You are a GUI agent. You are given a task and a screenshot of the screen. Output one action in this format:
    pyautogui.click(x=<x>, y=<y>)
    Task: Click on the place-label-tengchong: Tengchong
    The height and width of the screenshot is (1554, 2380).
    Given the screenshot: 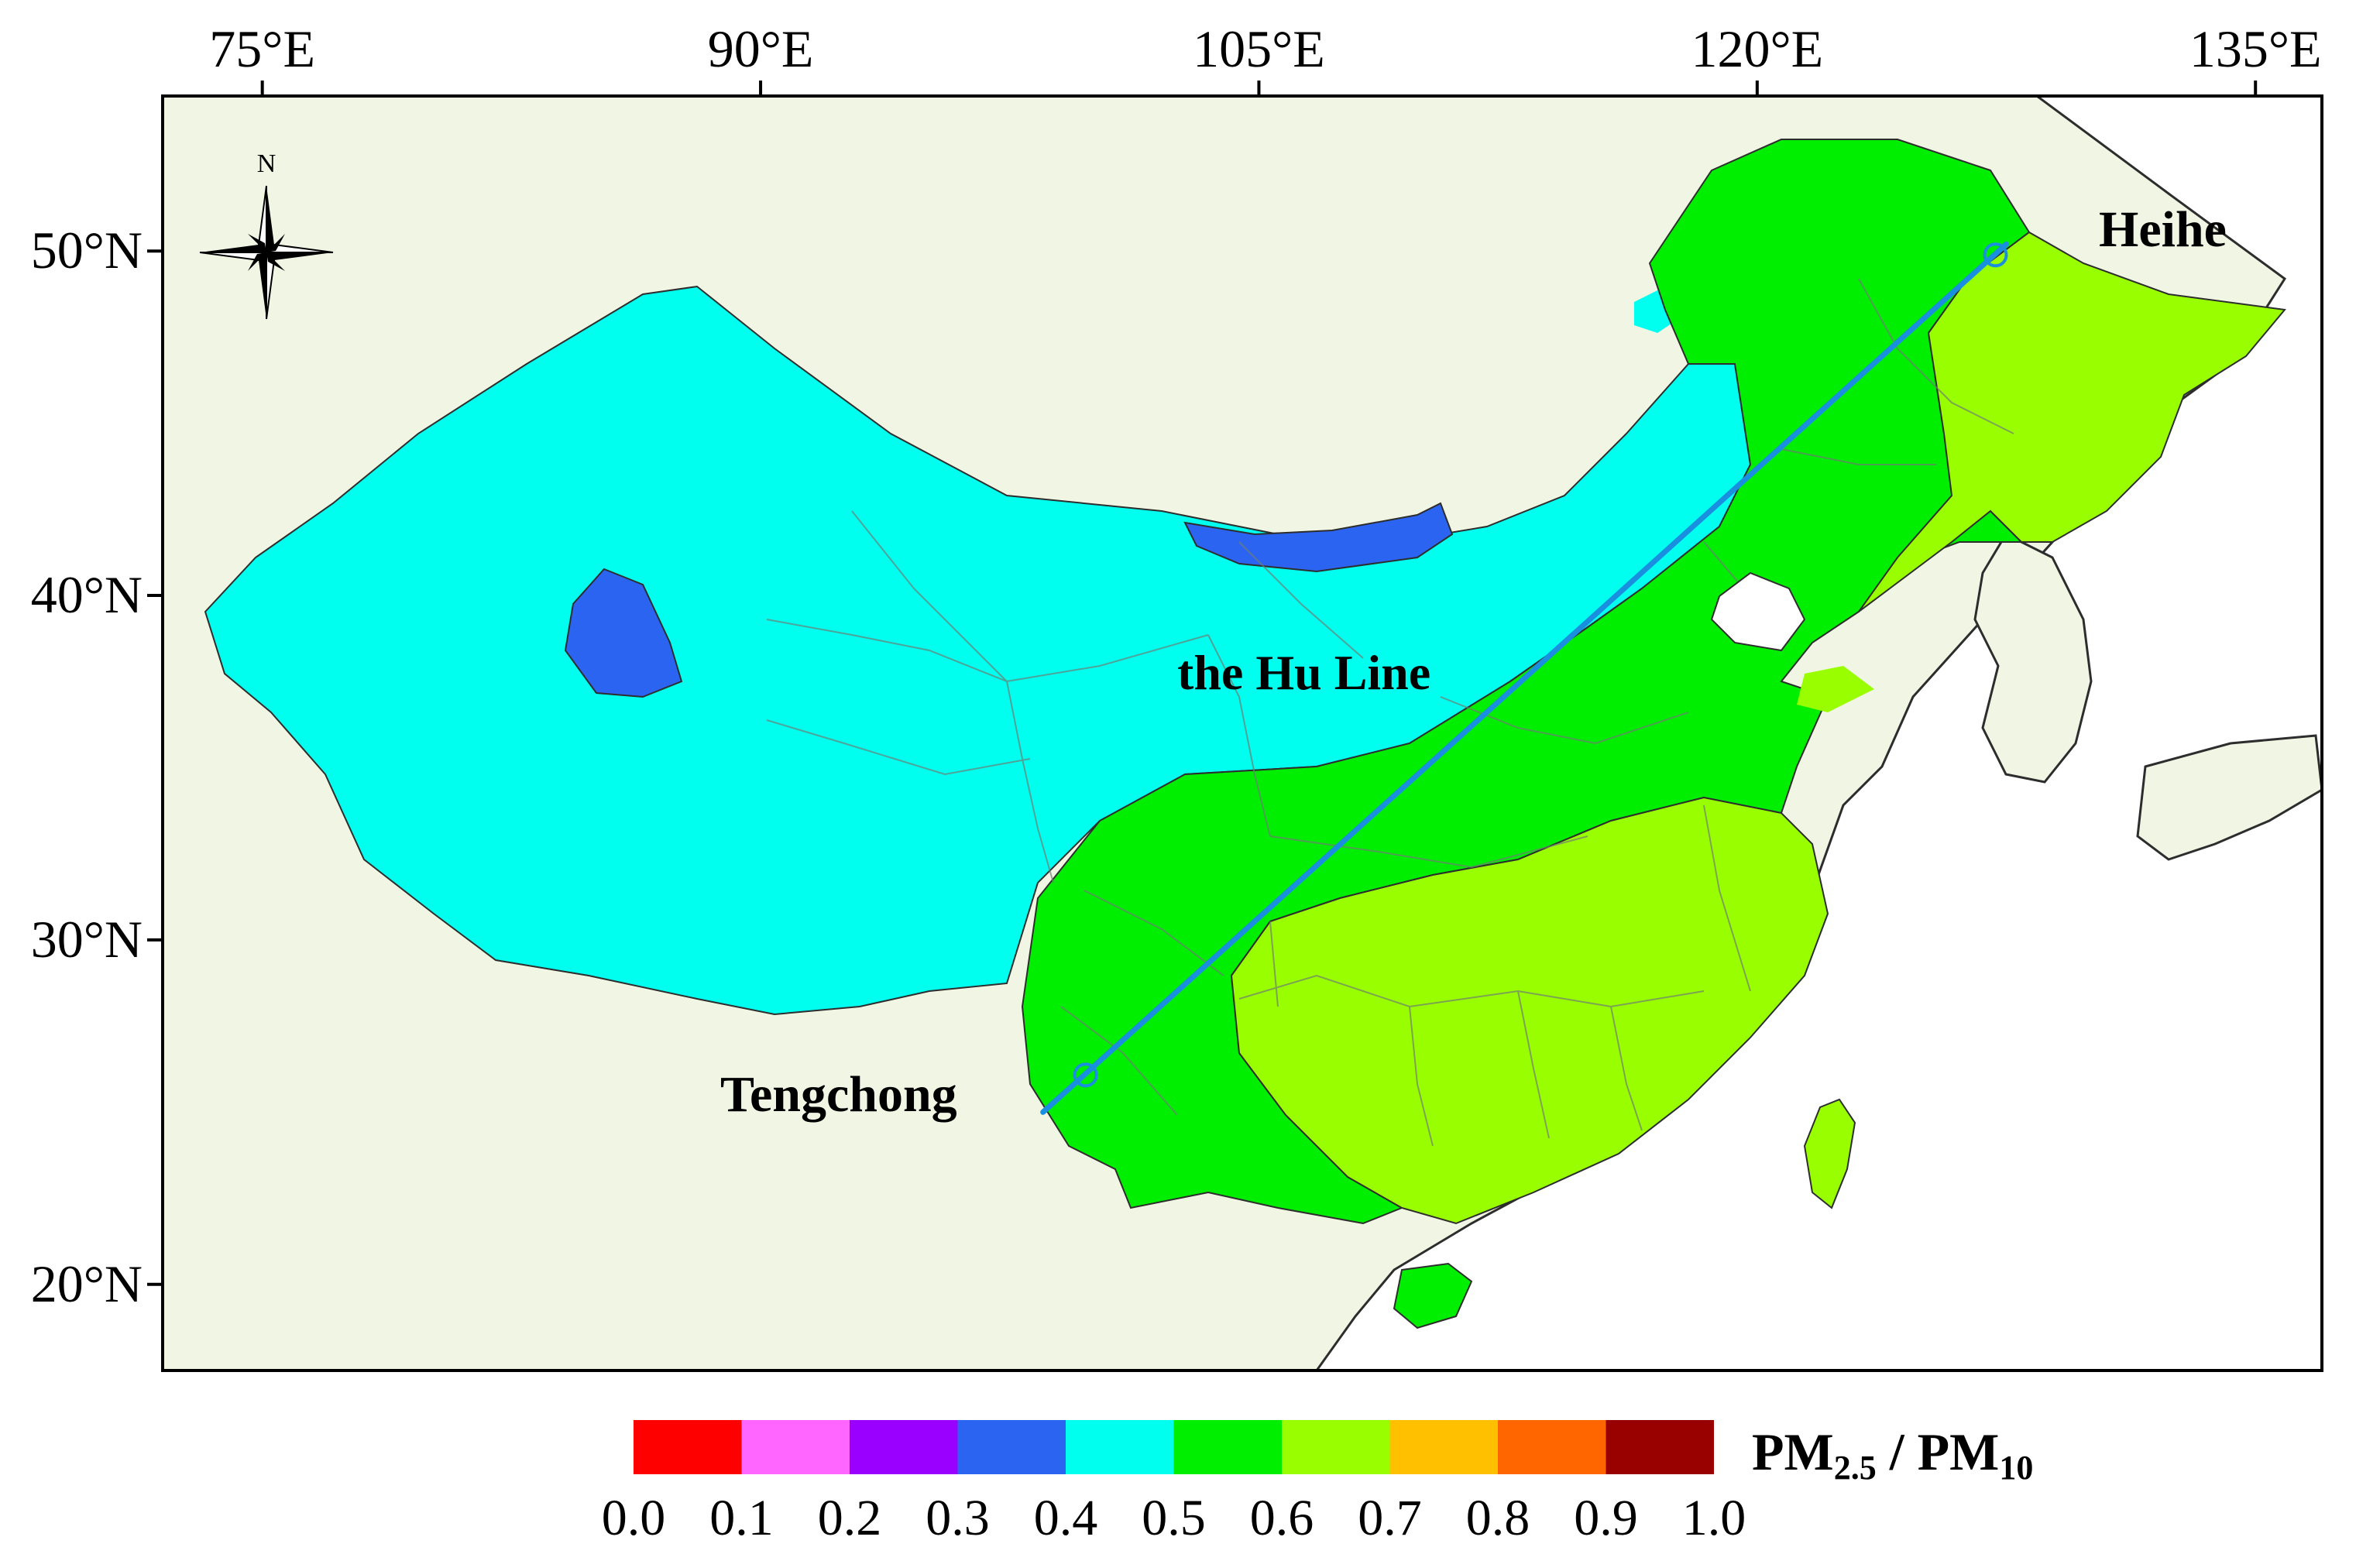 What is the action you would take?
    pyautogui.click(x=838, y=1094)
    